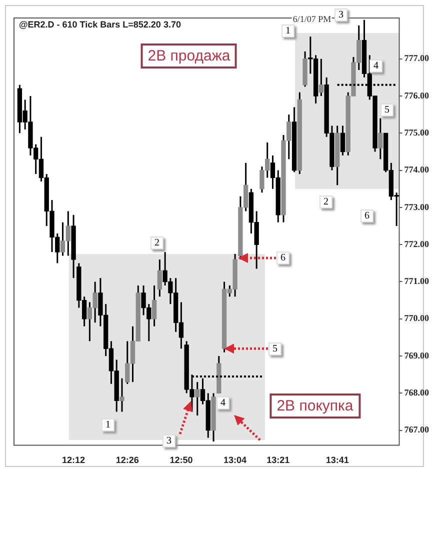 The width and height of the screenshot is (433, 541). What do you see at coordinates (278, 460) in the screenshot?
I see `x-tick-label: 13:21` at bounding box center [278, 460].